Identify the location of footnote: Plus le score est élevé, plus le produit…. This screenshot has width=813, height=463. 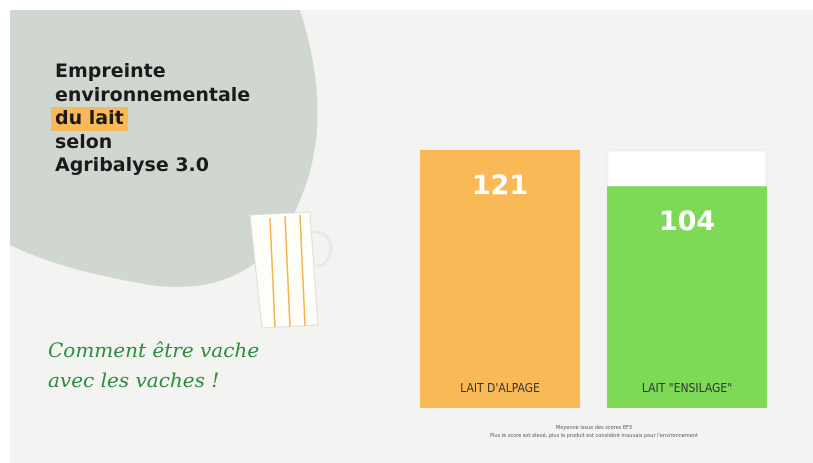
(594, 436).